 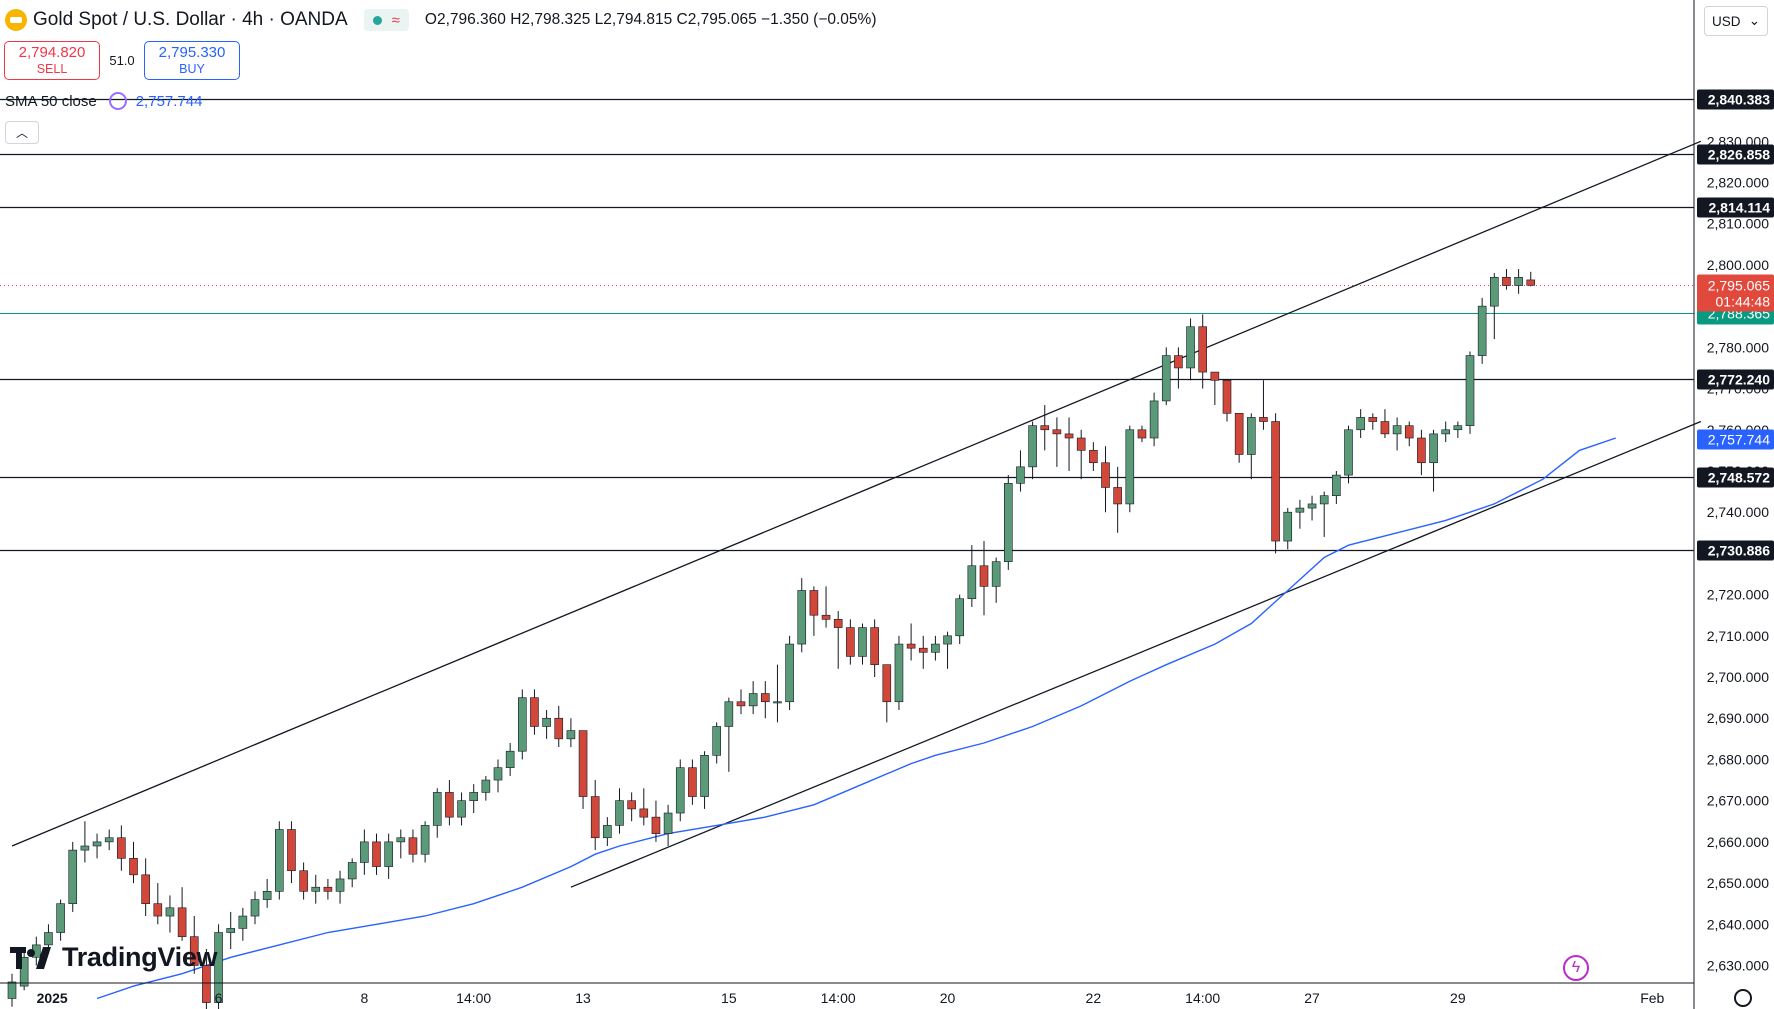 I want to click on symbol-title: Gold Spot / U.S. Dollar · 4h · OANDA, so click(x=190, y=19).